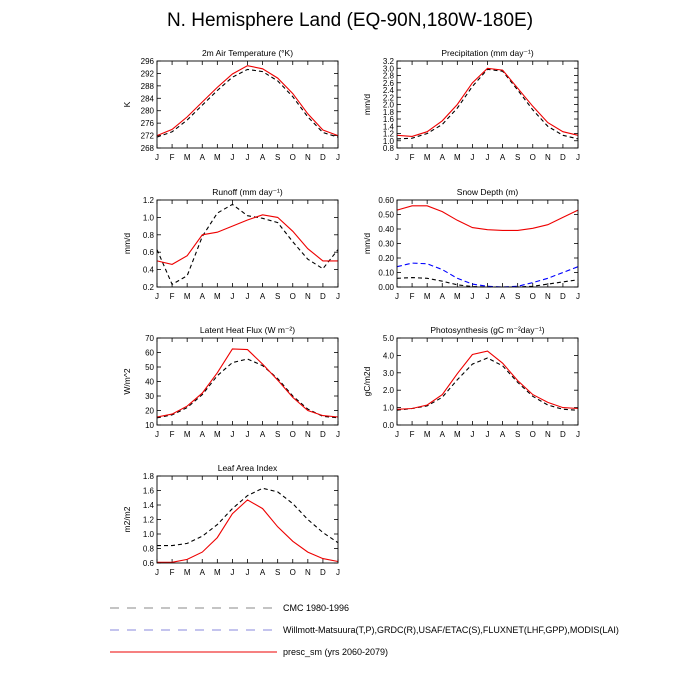  I want to click on y-tick-label: 3.2, so click(389, 61).